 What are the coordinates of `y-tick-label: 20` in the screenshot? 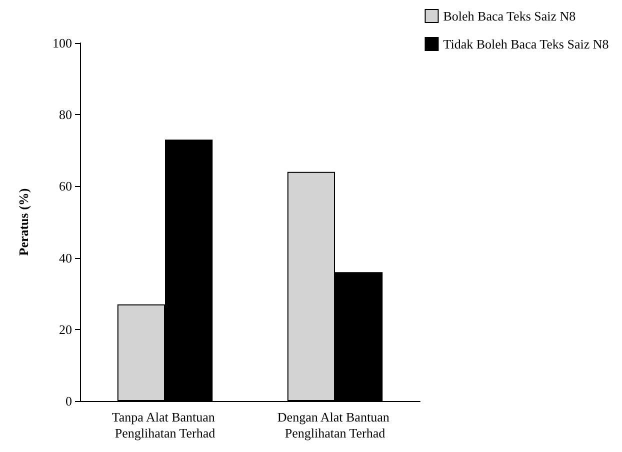 It's located at (65, 329).